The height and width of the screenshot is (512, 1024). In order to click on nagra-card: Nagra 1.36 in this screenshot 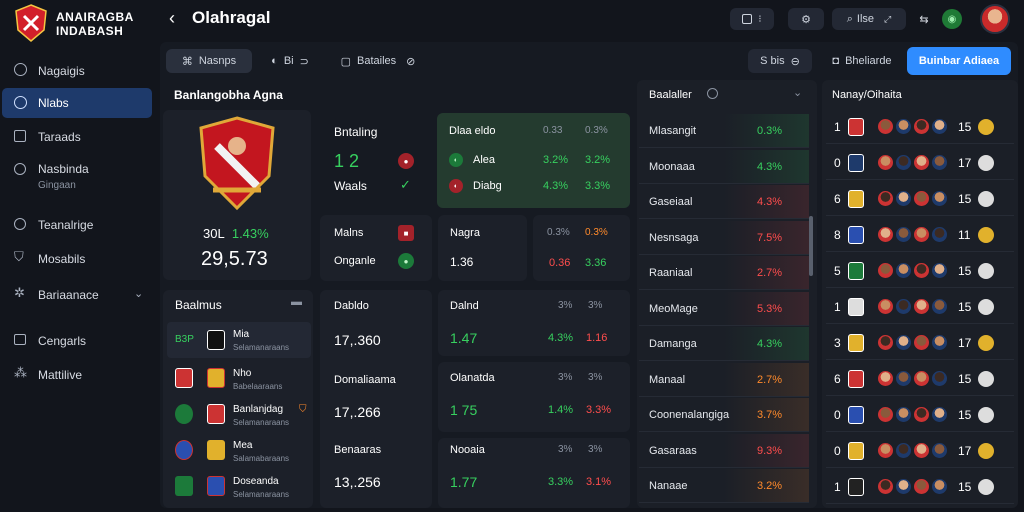, I will do `click(482, 248)`.